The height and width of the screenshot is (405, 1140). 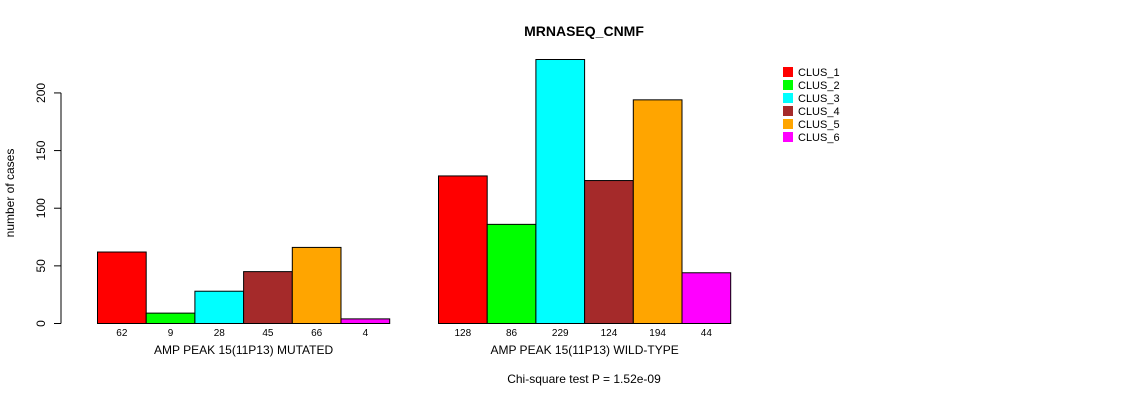 I want to click on bar-group: 62 9 28 45 66 4 AMP PEAK 15(11P13) MUTATED, so click(x=244, y=301).